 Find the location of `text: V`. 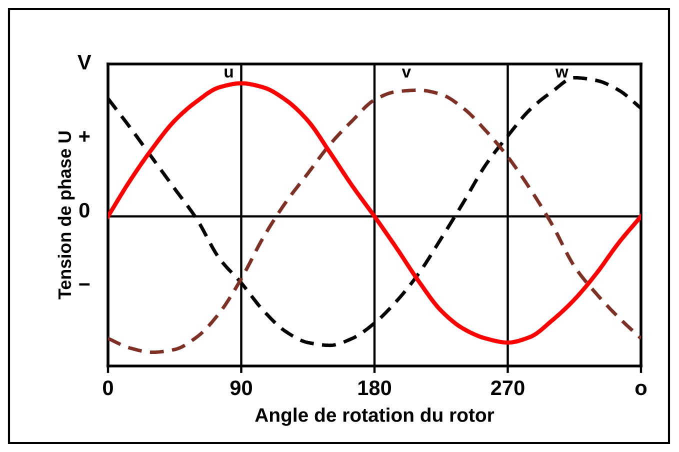

text: V is located at coordinates (85, 62).